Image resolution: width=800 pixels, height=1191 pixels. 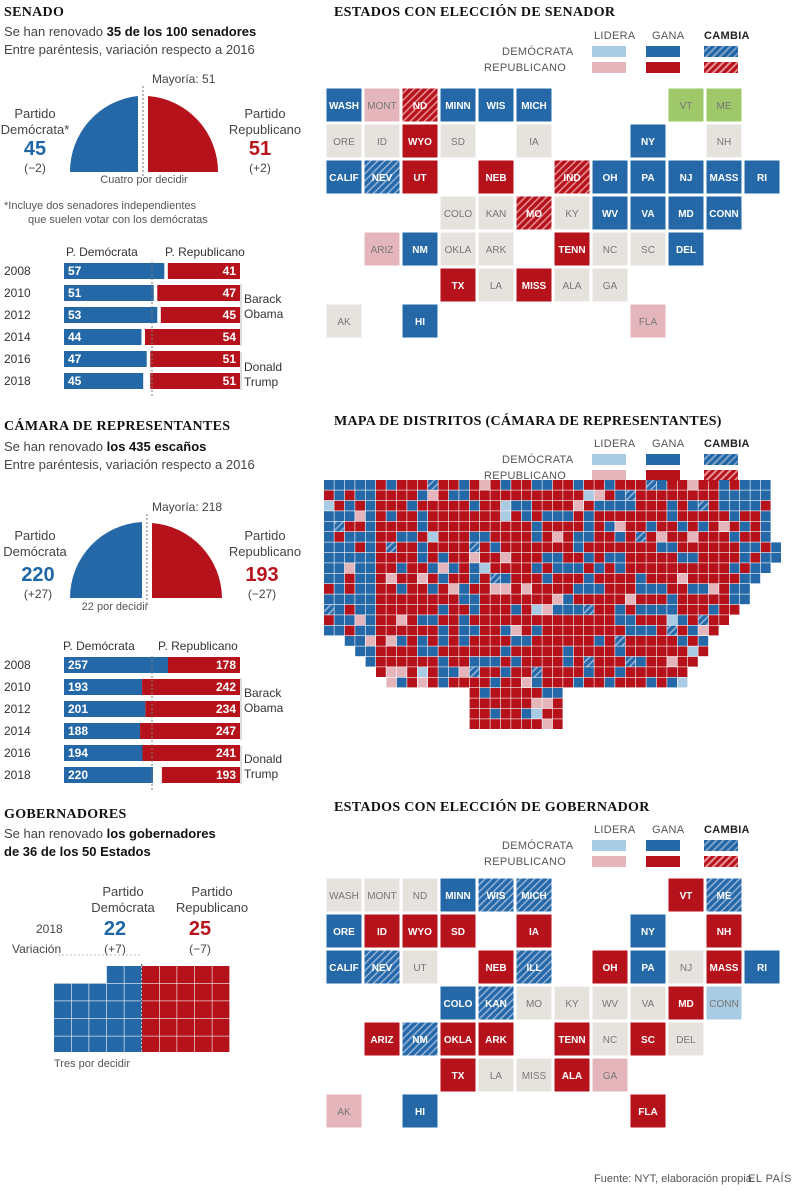 What do you see at coordinates (130, 31) in the screenshot?
I see `senado-subtitle-1: Se han renovado 35 de los 100 senadores` at bounding box center [130, 31].